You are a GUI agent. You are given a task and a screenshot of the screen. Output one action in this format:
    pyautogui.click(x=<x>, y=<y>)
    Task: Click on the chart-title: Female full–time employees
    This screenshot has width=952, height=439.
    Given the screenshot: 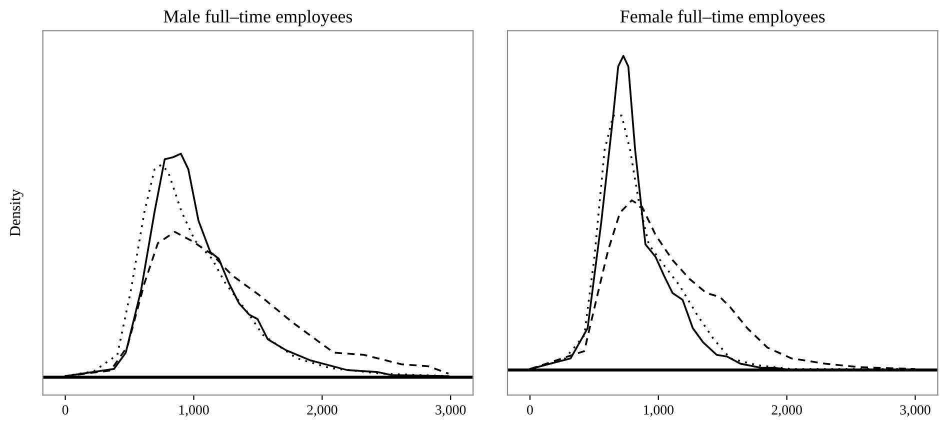 What is the action you would take?
    pyautogui.click(x=722, y=18)
    